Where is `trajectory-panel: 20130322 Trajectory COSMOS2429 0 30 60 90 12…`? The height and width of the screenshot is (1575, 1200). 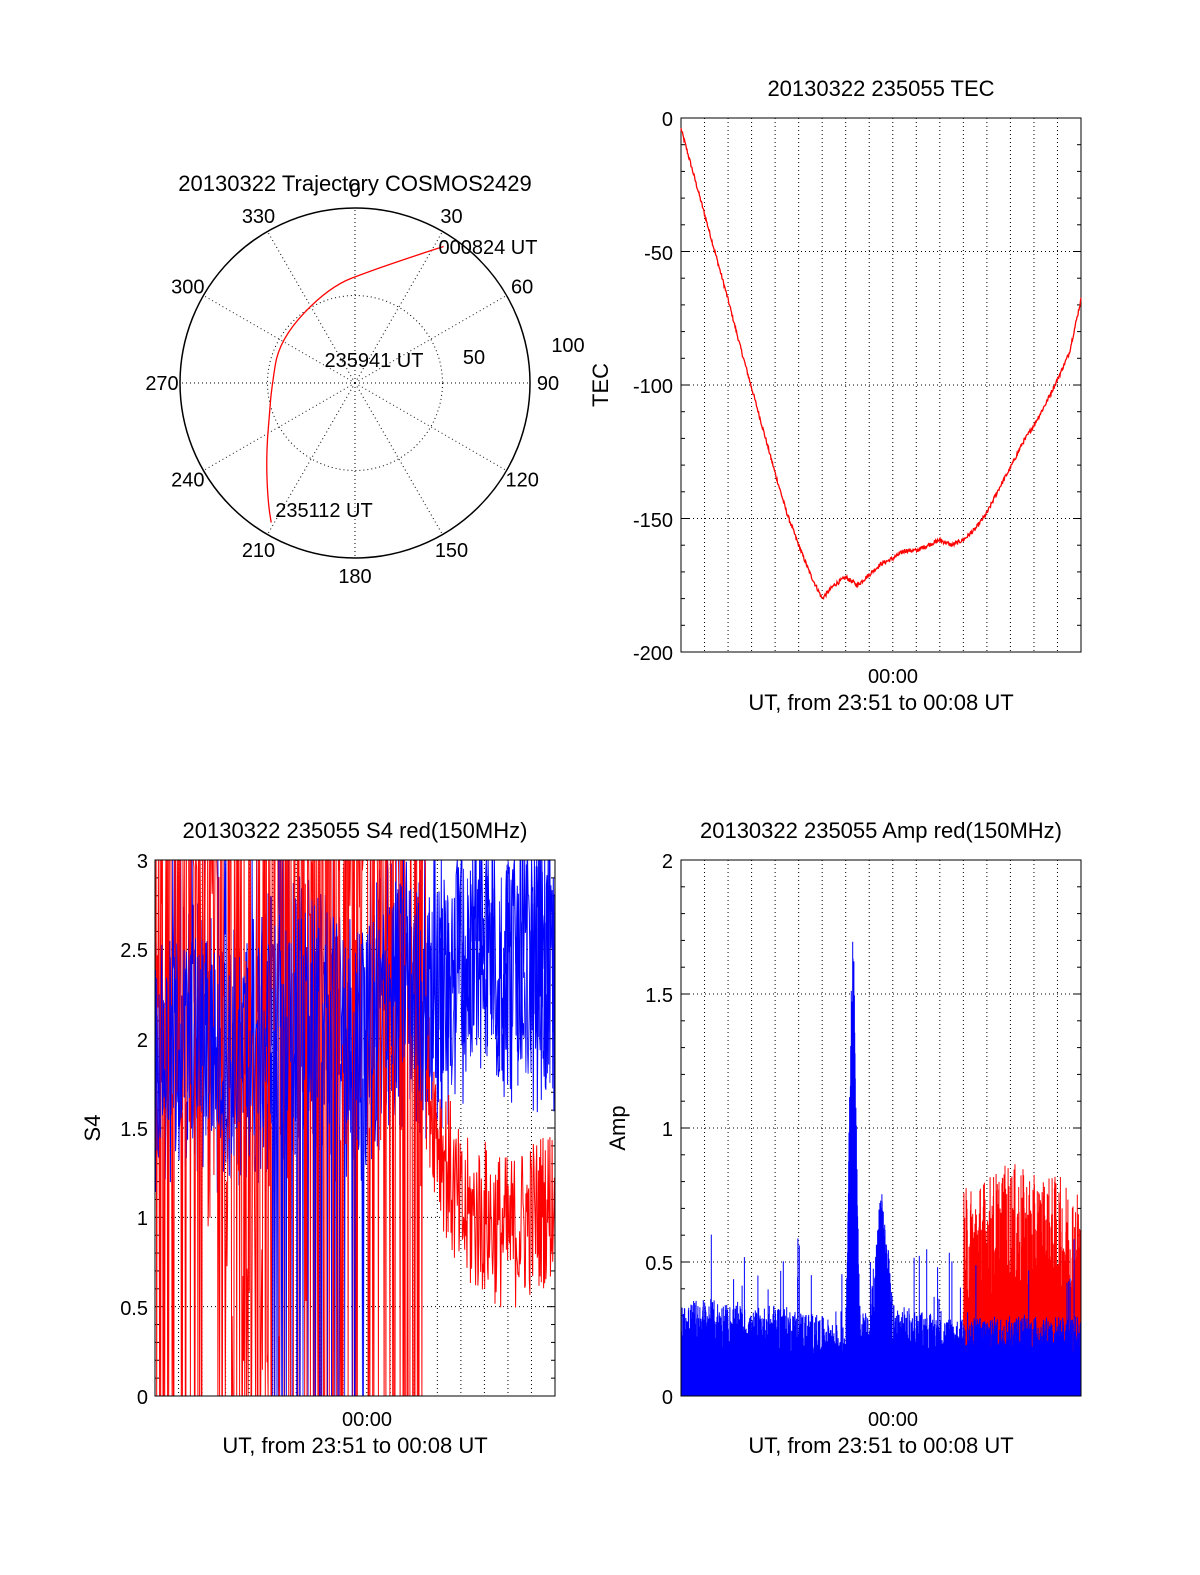 trajectory-panel: 20130322 Trajectory COSMOS2429 0 30 60 90 12… is located at coordinates (364, 379).